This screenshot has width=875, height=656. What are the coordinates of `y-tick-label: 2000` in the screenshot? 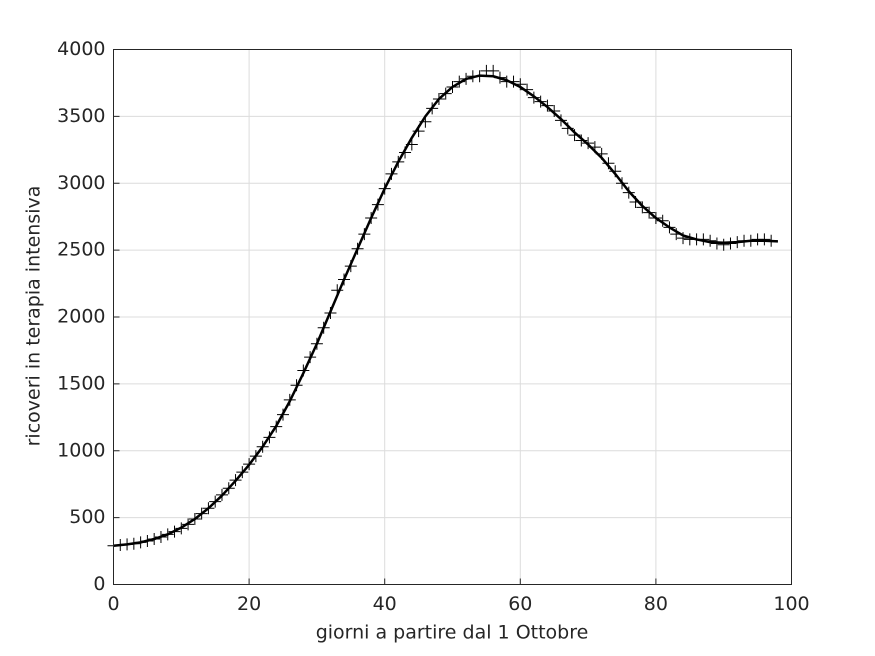 It's located at (81, 317).